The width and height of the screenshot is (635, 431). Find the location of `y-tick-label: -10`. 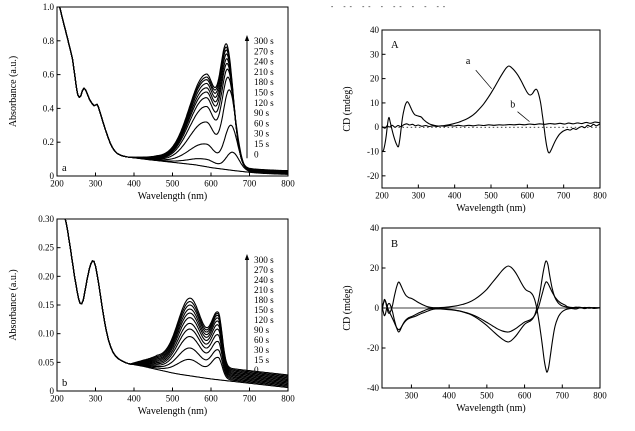

y-tick-label: -10 is located at coordinates (373, 152).